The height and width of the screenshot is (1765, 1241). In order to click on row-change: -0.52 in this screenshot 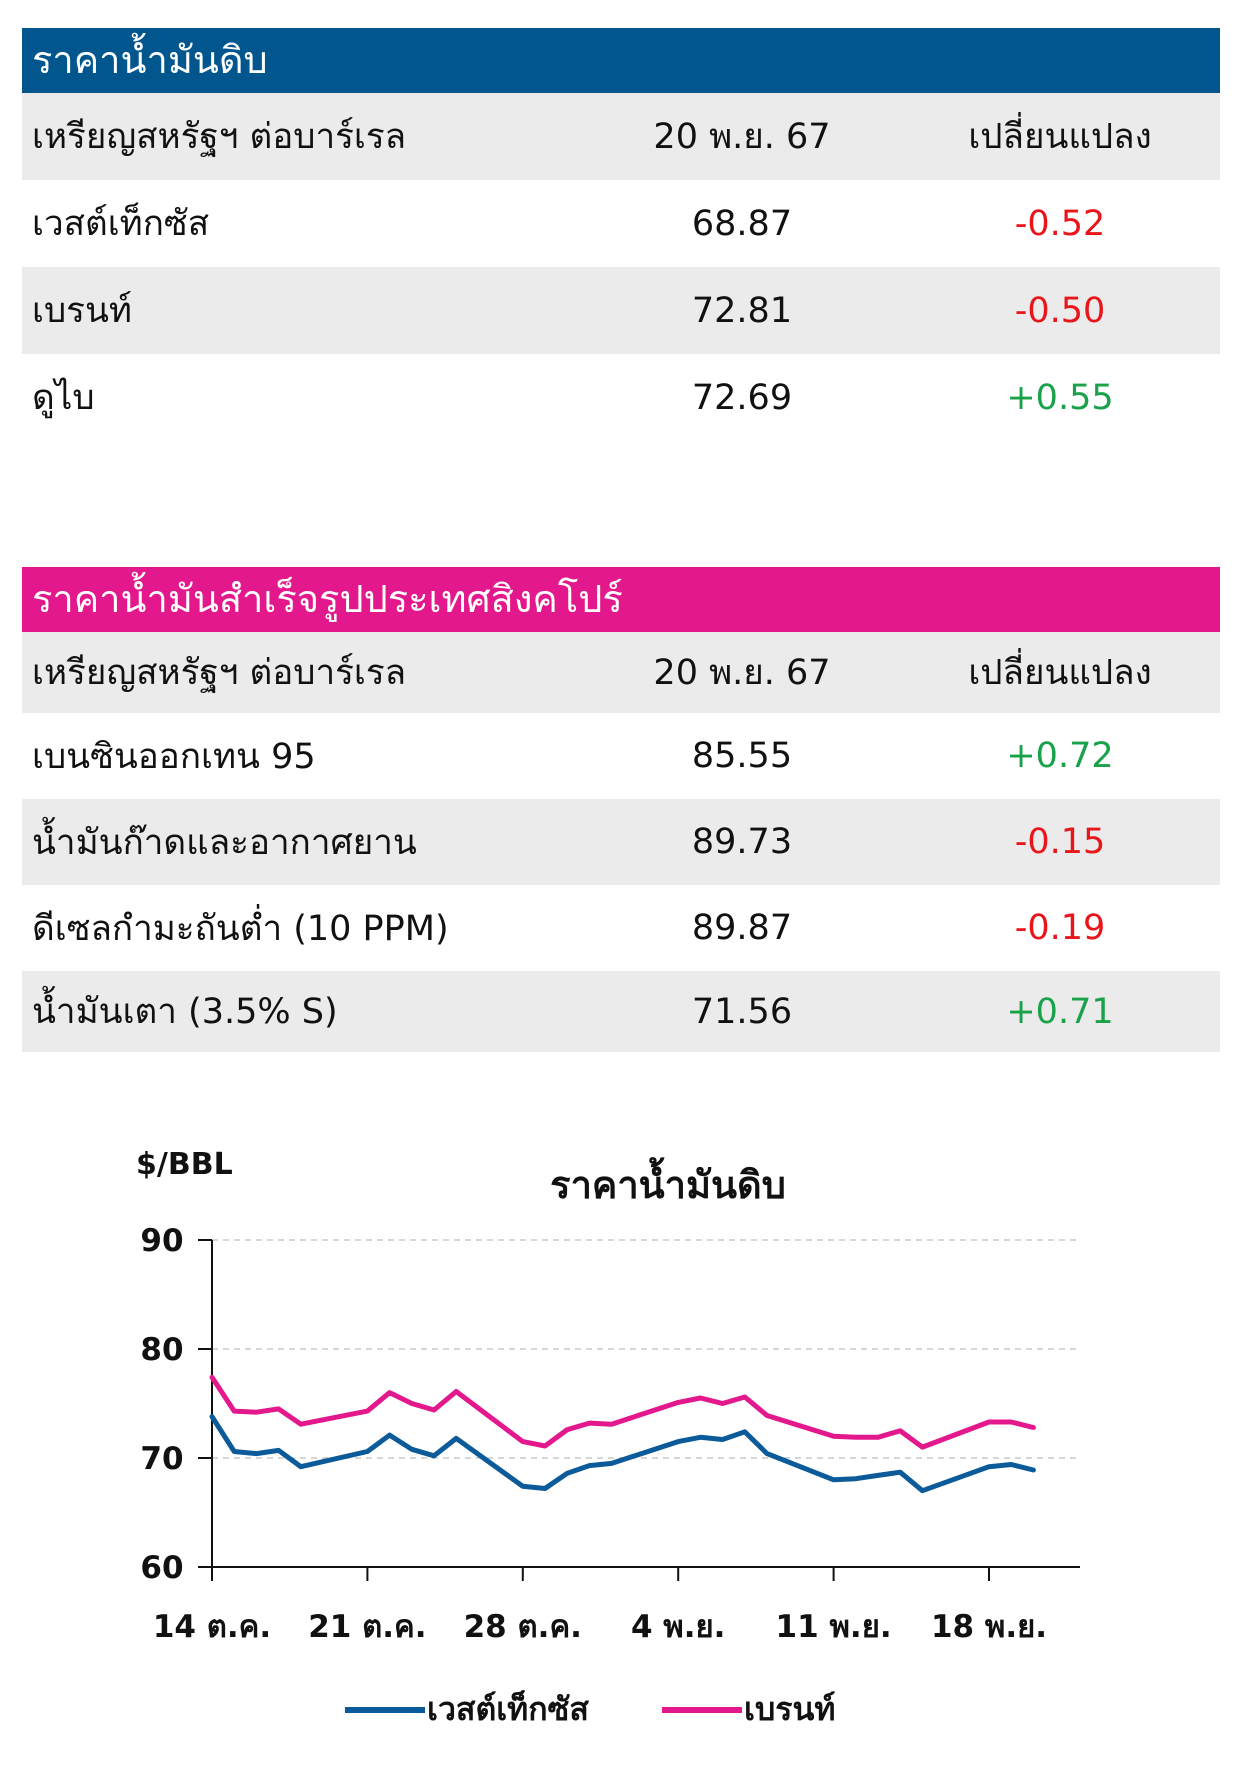, I will do `click(1060, 223)`.